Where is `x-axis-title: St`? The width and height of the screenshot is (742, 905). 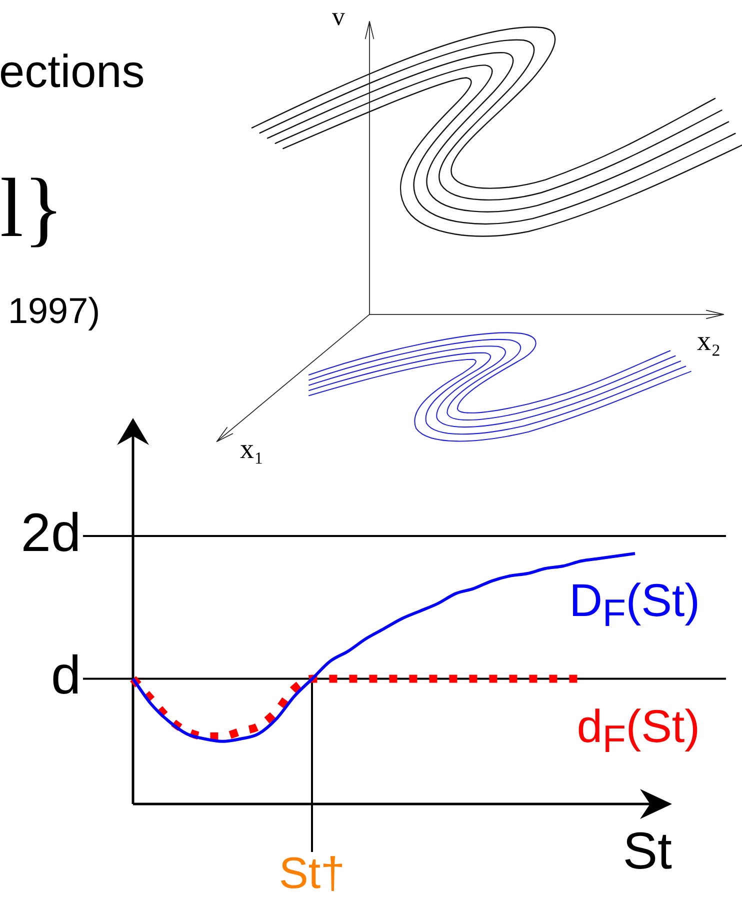 x-axis-title: St is located at coordinates (647, 851).